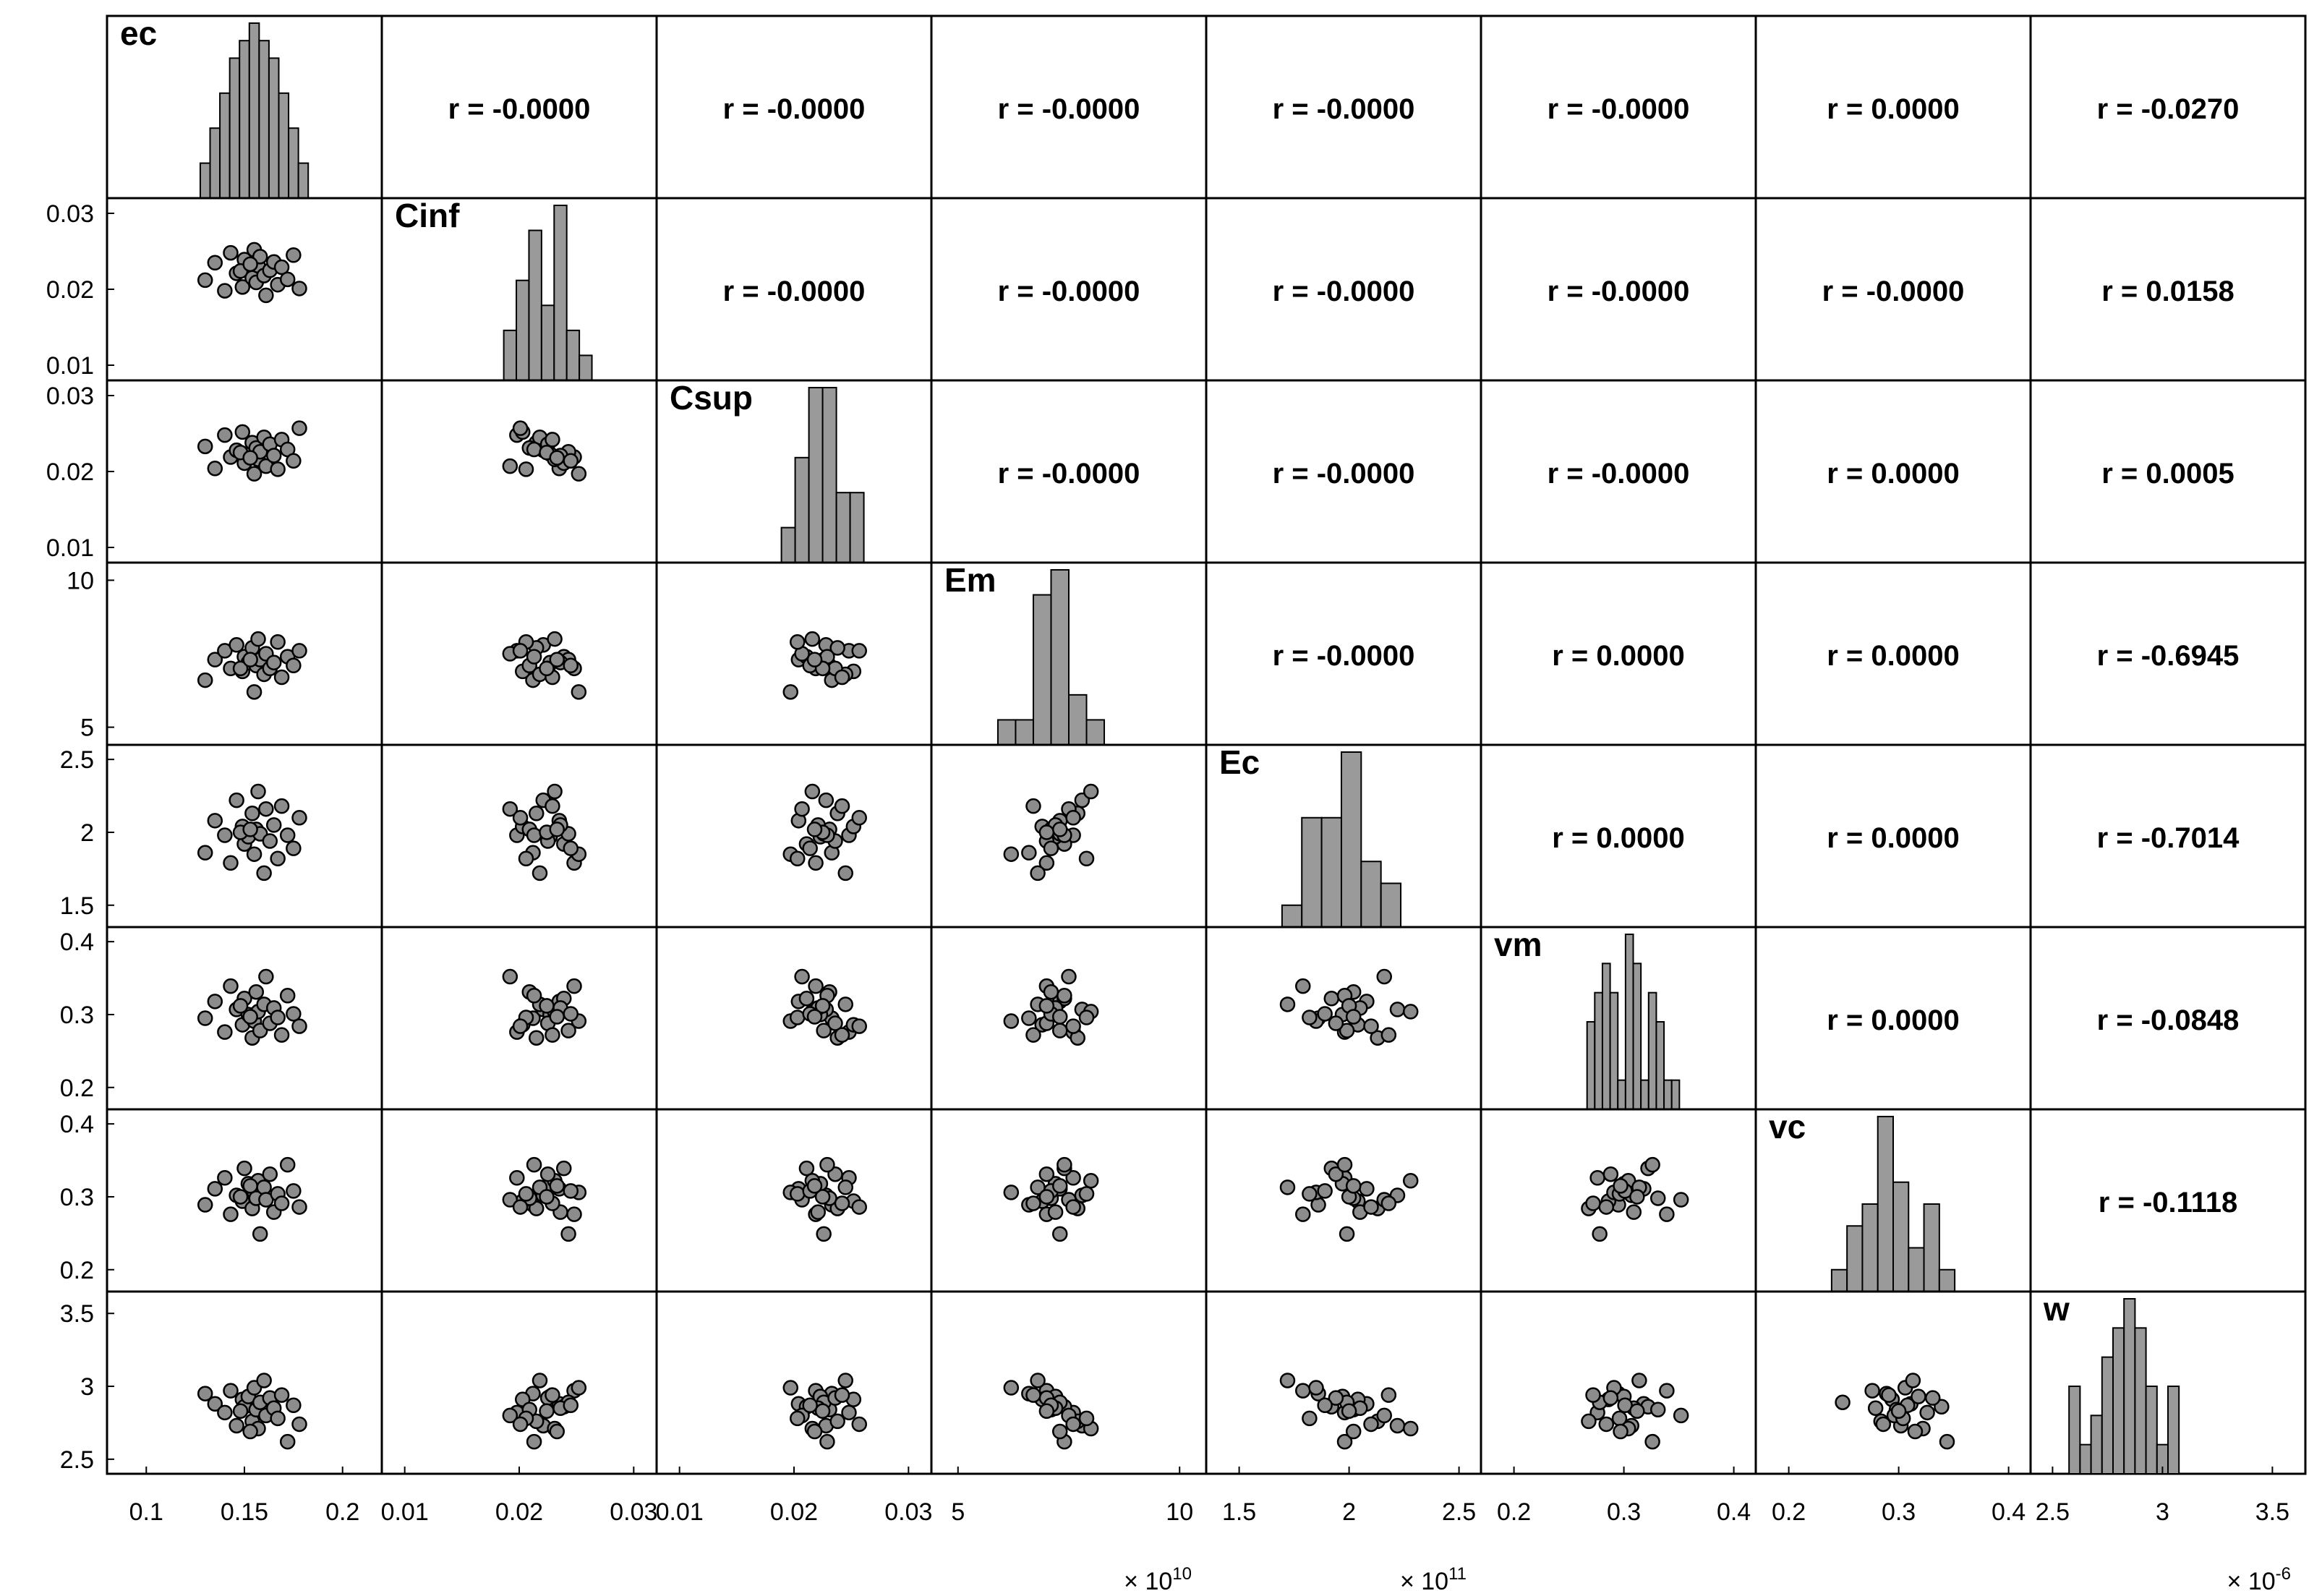 Image resolution: width=2322 pixels, height=1596 pixels. What do you see at coordinates (1788, 1126) in the screenshot?
I see `variable-label-vc: vc` at bounding box center [1788, 1126].